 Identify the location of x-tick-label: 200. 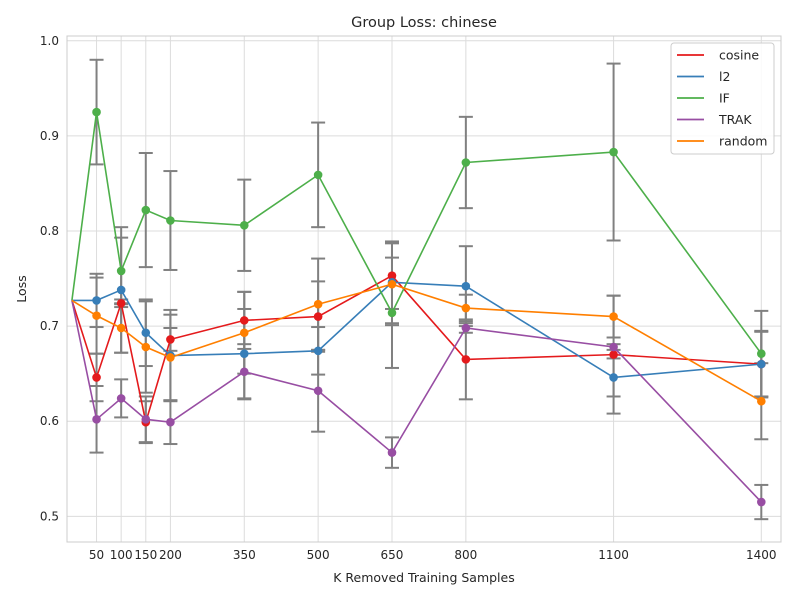
(170, 555).